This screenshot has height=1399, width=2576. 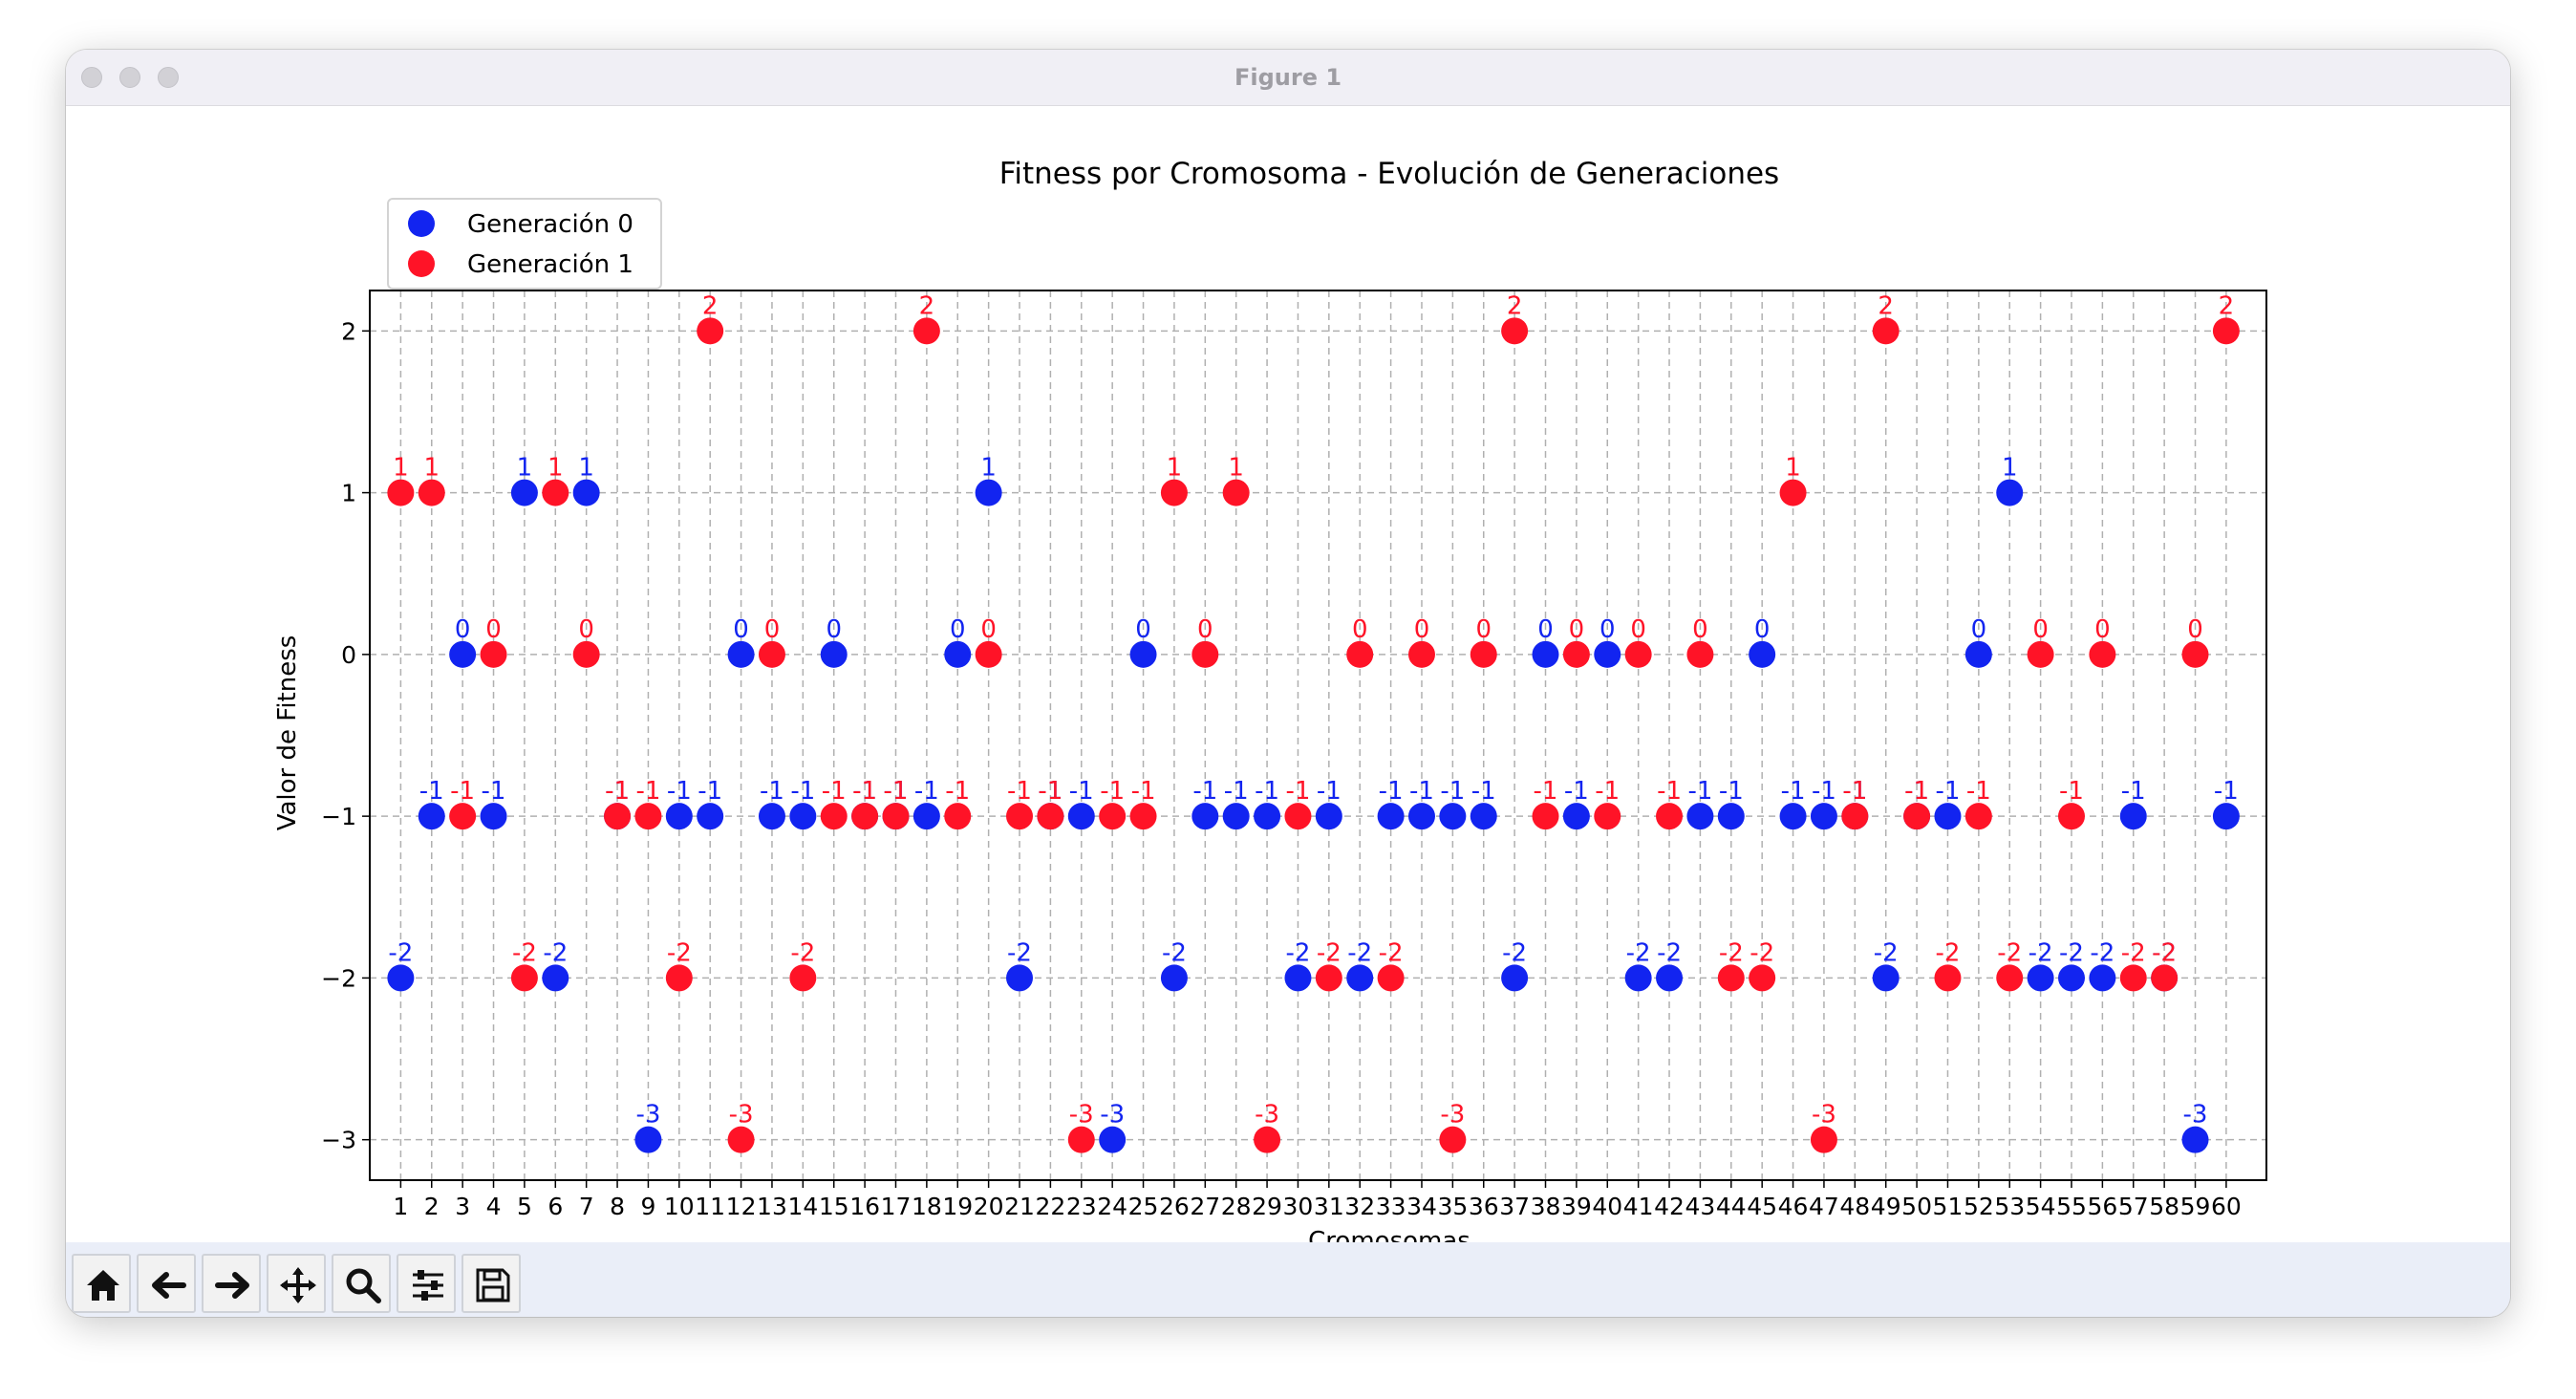 I want to click on x-tick-label: 40, so click(x=1607, y=1206).